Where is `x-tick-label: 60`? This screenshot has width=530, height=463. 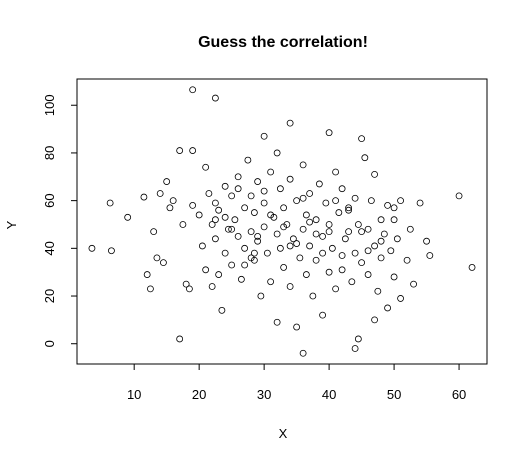
x-tick-label: 60 is located at coordinates (459, 394).